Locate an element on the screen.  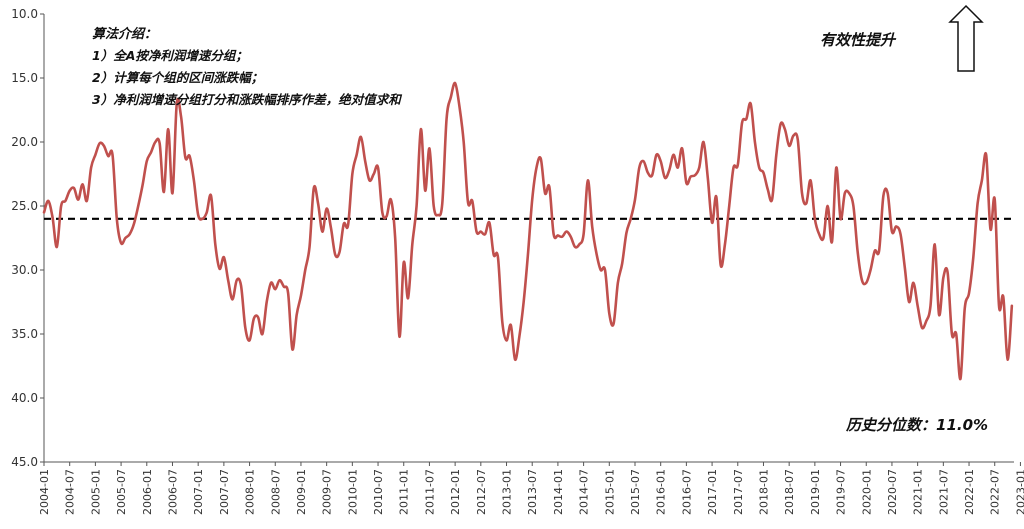
x-tick-label: 2019-07 is located at coordinates (841, 492).